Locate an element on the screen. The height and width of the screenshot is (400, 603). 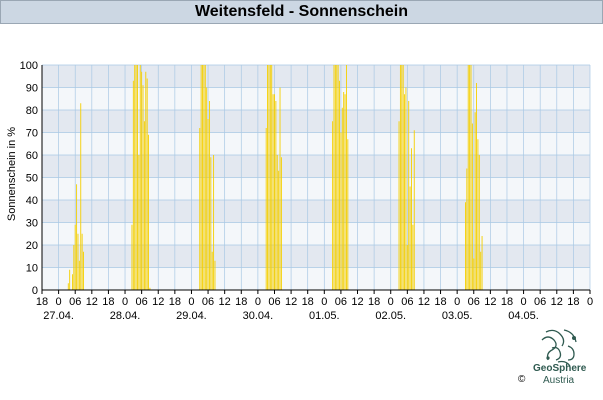
y-tick-label: 90 is located at coordinates (32, 89).